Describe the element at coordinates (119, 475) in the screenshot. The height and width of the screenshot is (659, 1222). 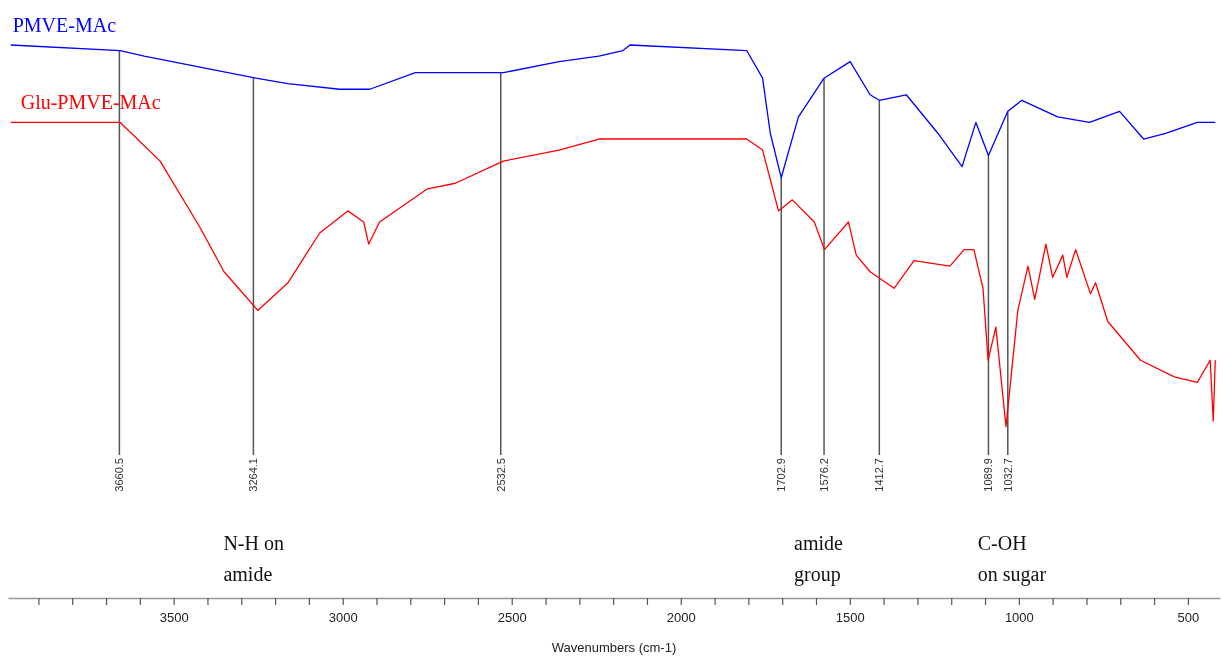
I see `annotation: 3660.5` at that location.